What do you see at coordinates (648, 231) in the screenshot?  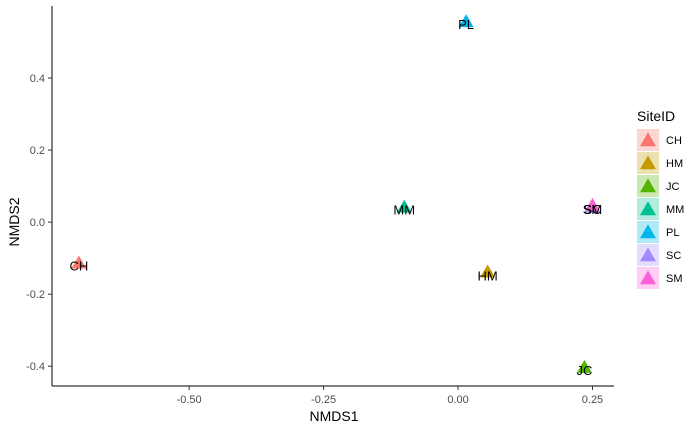 I see `legend-triangle-pl` at bounding box center [648, 231].